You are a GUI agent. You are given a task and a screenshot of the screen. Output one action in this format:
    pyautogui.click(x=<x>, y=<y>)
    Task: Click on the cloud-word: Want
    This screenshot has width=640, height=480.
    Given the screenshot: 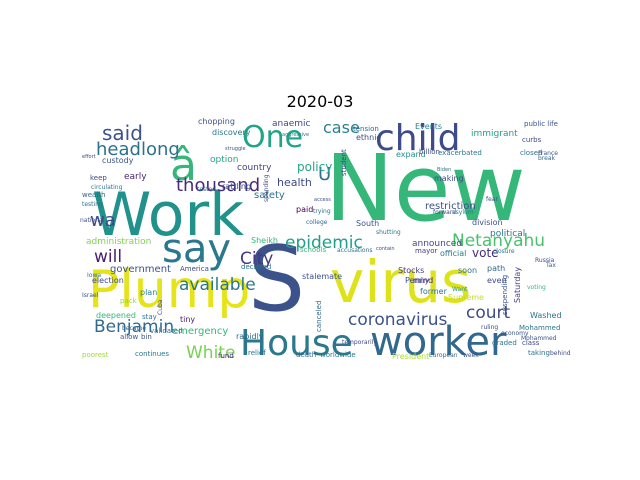 What is the action you would take?
    pyautogui.click(x=460, y=289)
    